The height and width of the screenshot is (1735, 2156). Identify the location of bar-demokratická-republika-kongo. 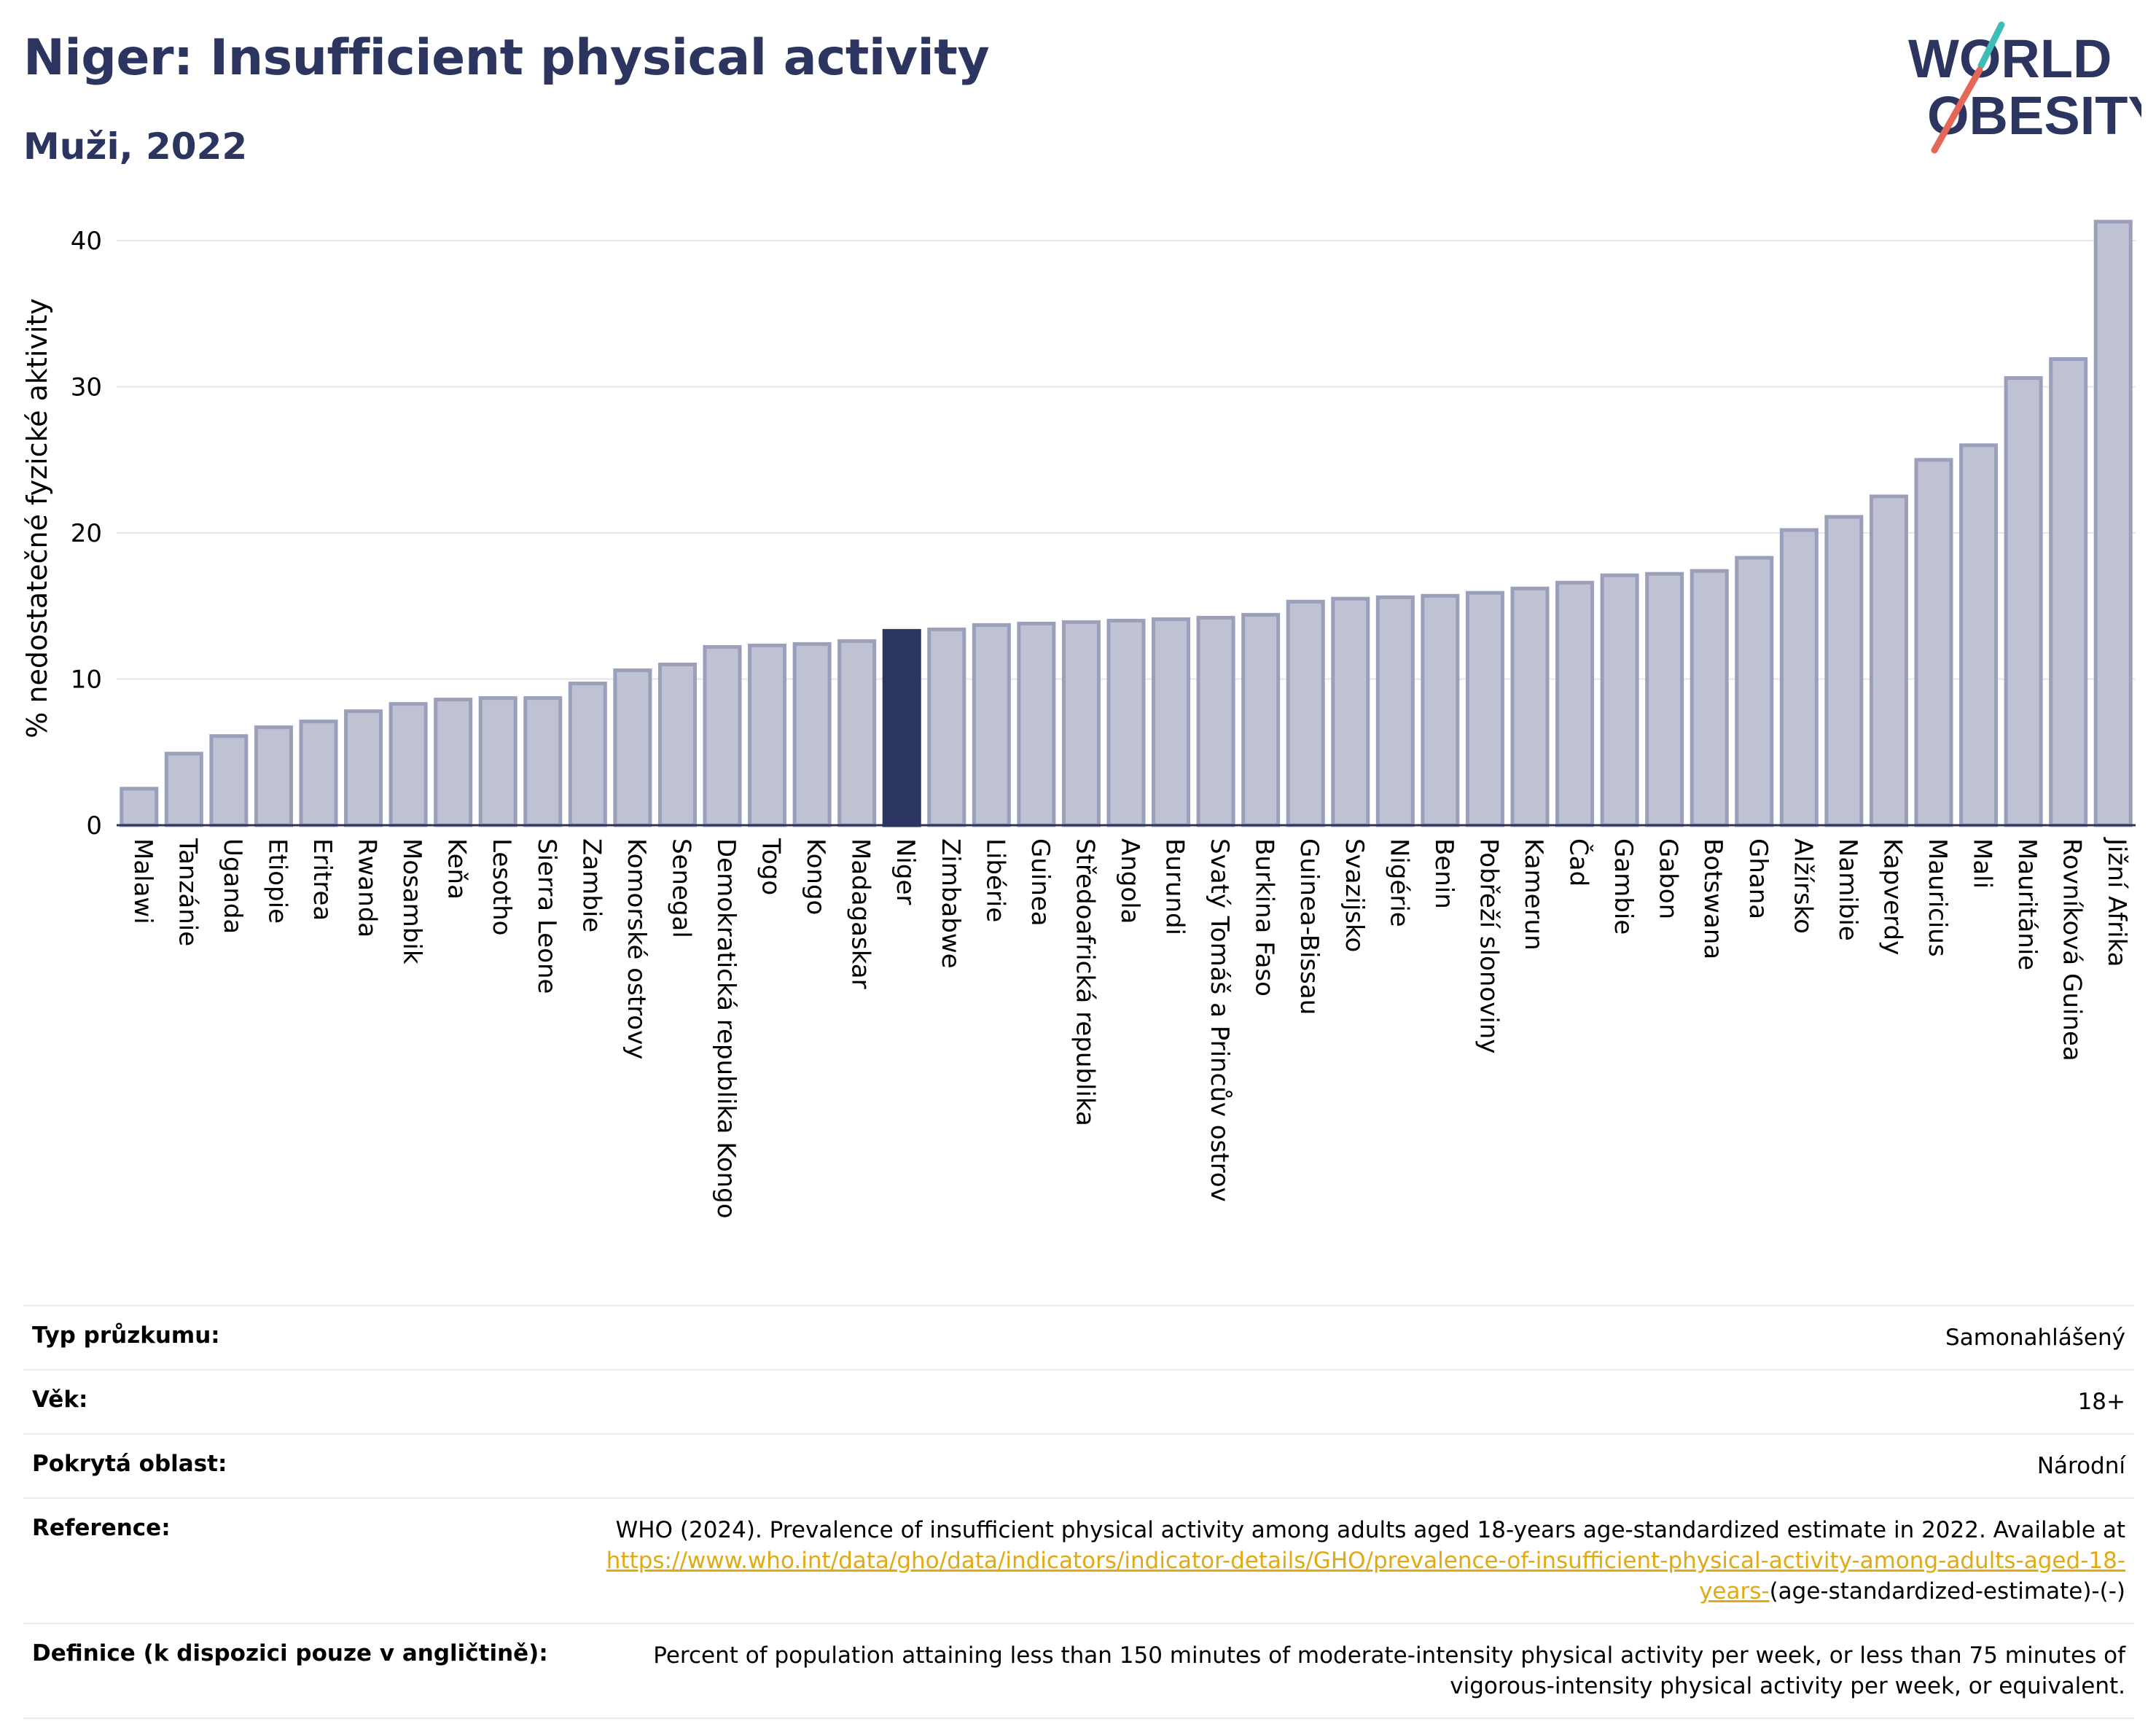
(722, 735).